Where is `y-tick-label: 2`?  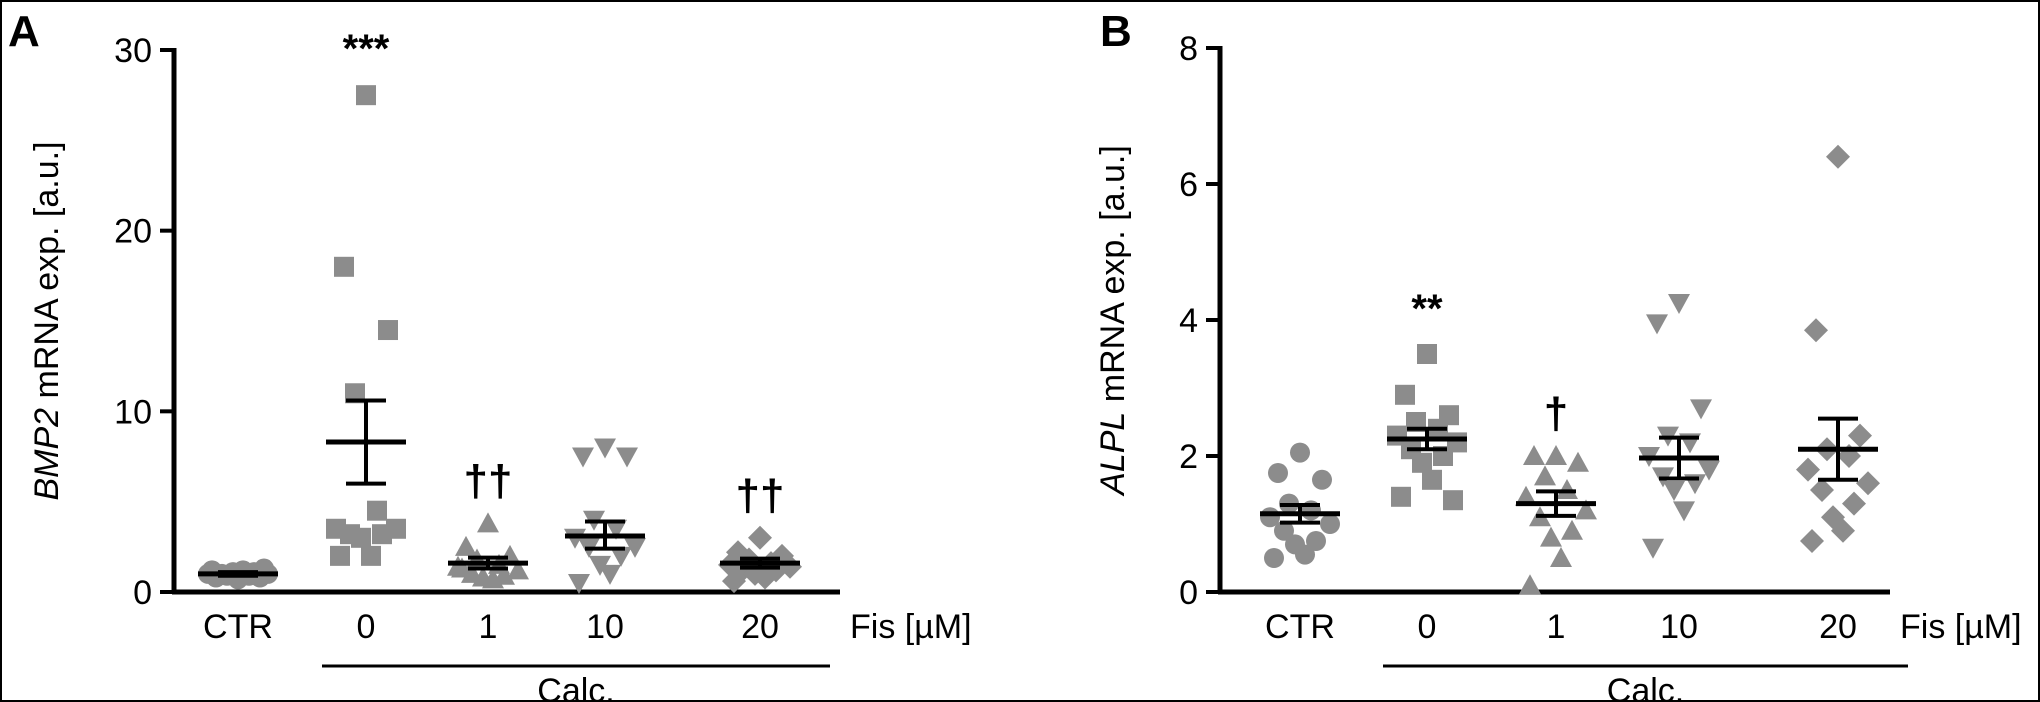 y-tick-label: 2 is located at coordinates (1188, 457).